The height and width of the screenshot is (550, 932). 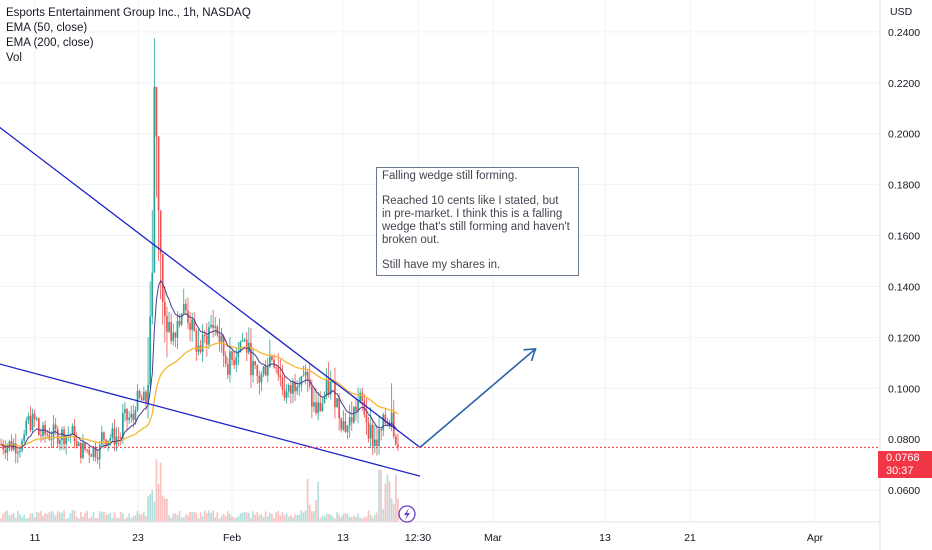 What do you see at coordinates (901, 12) in the screenshot?
I see `currency-label: USD` at bounding box center [901, 12].